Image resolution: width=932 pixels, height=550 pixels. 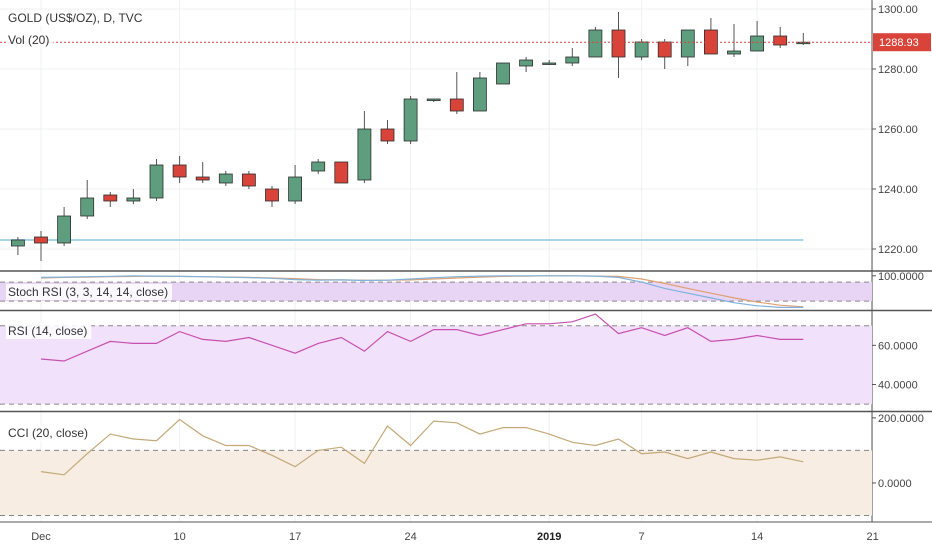 I want to click on volume-label-text: Vol (20), so click(x=28, y=40).